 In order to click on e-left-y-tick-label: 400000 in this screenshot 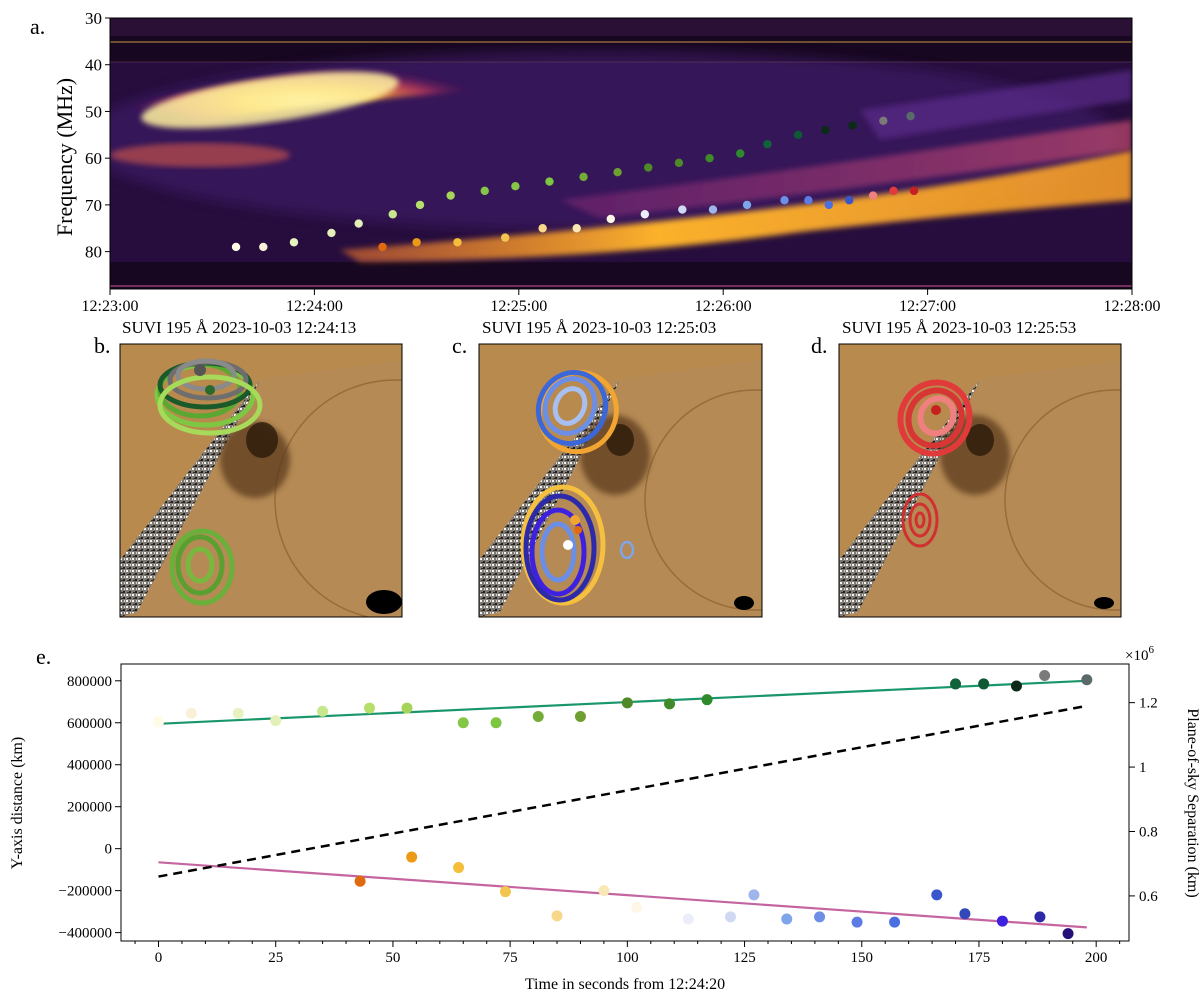, I will do `click(89, 766)`.